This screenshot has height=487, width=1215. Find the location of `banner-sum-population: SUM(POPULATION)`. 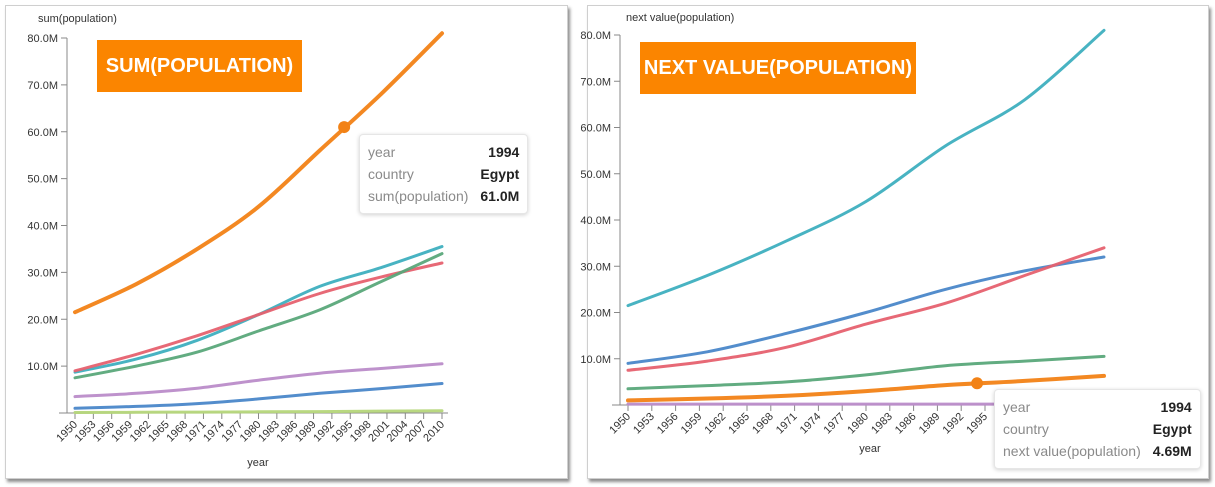

banner-sum-population: SUM(POPULATION) is located at coordinates (199, 66).